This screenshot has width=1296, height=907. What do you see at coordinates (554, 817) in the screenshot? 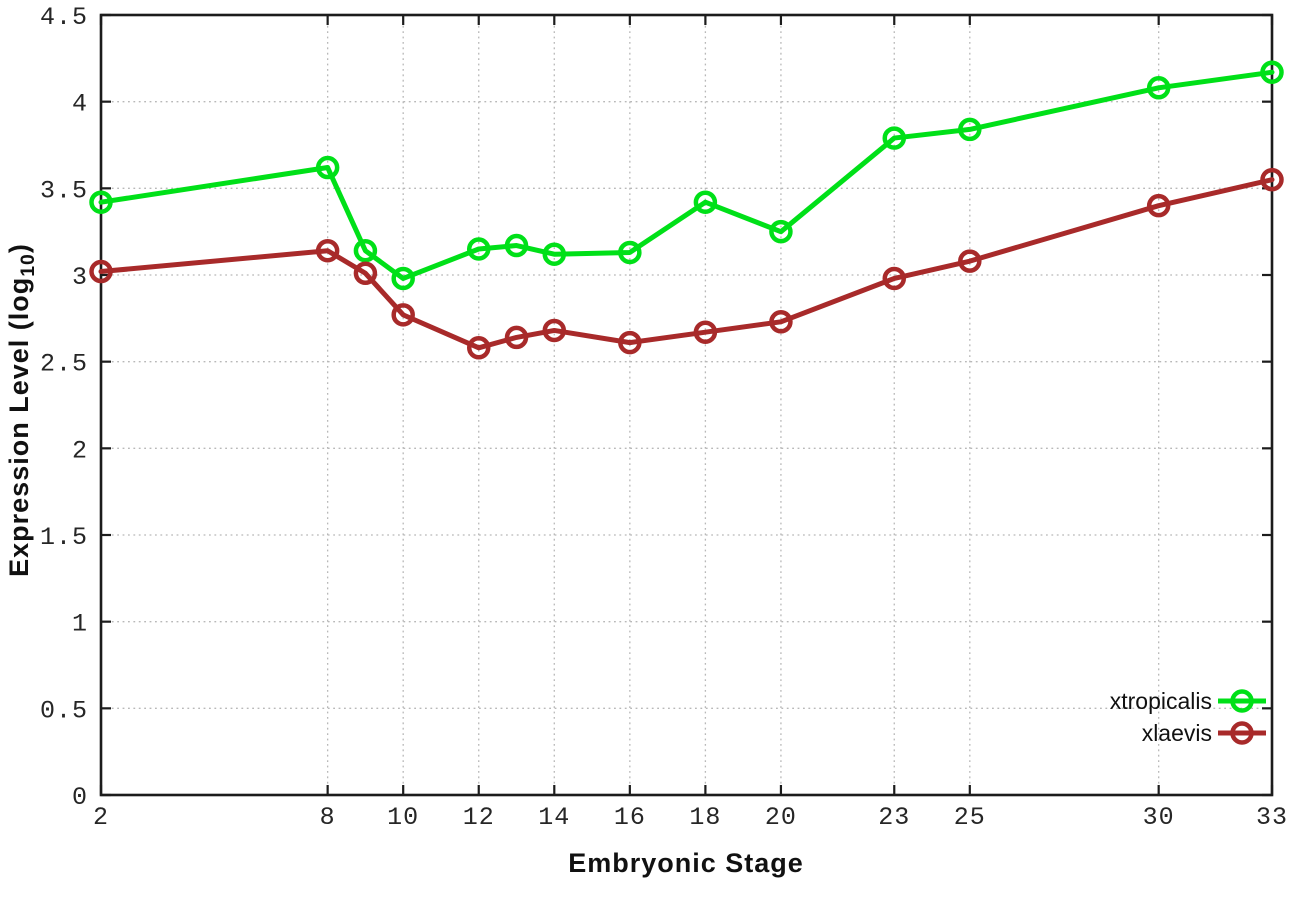
I see `x-tick-label: 14` at bounding box center [554, 817].